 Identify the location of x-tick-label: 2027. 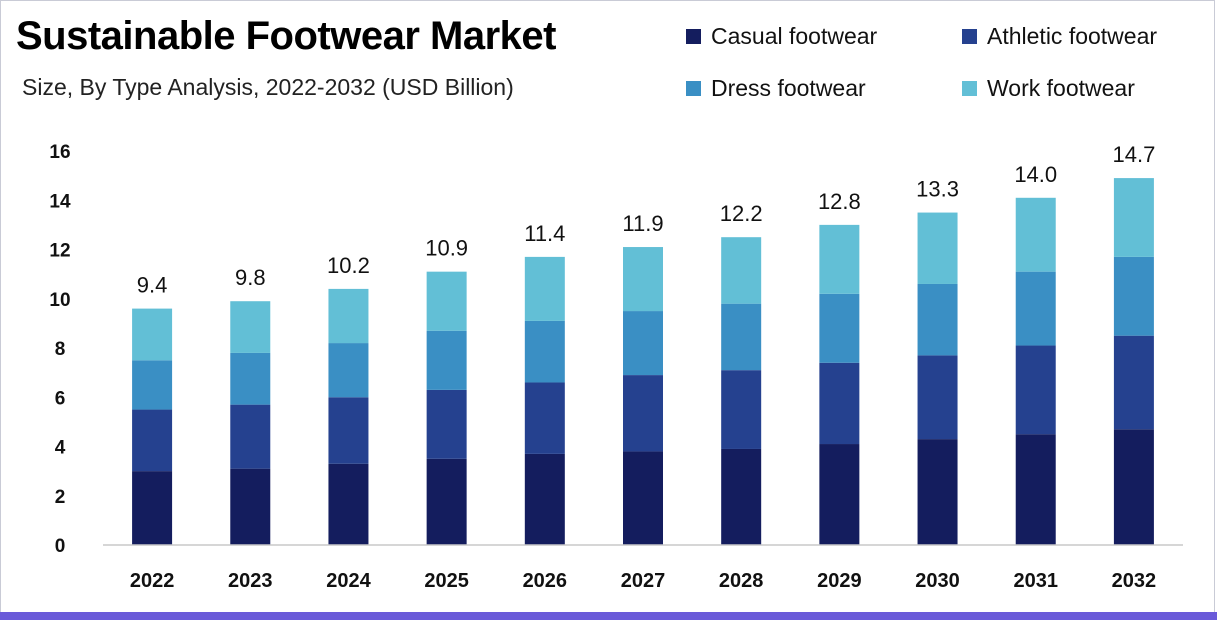
(643, 581).